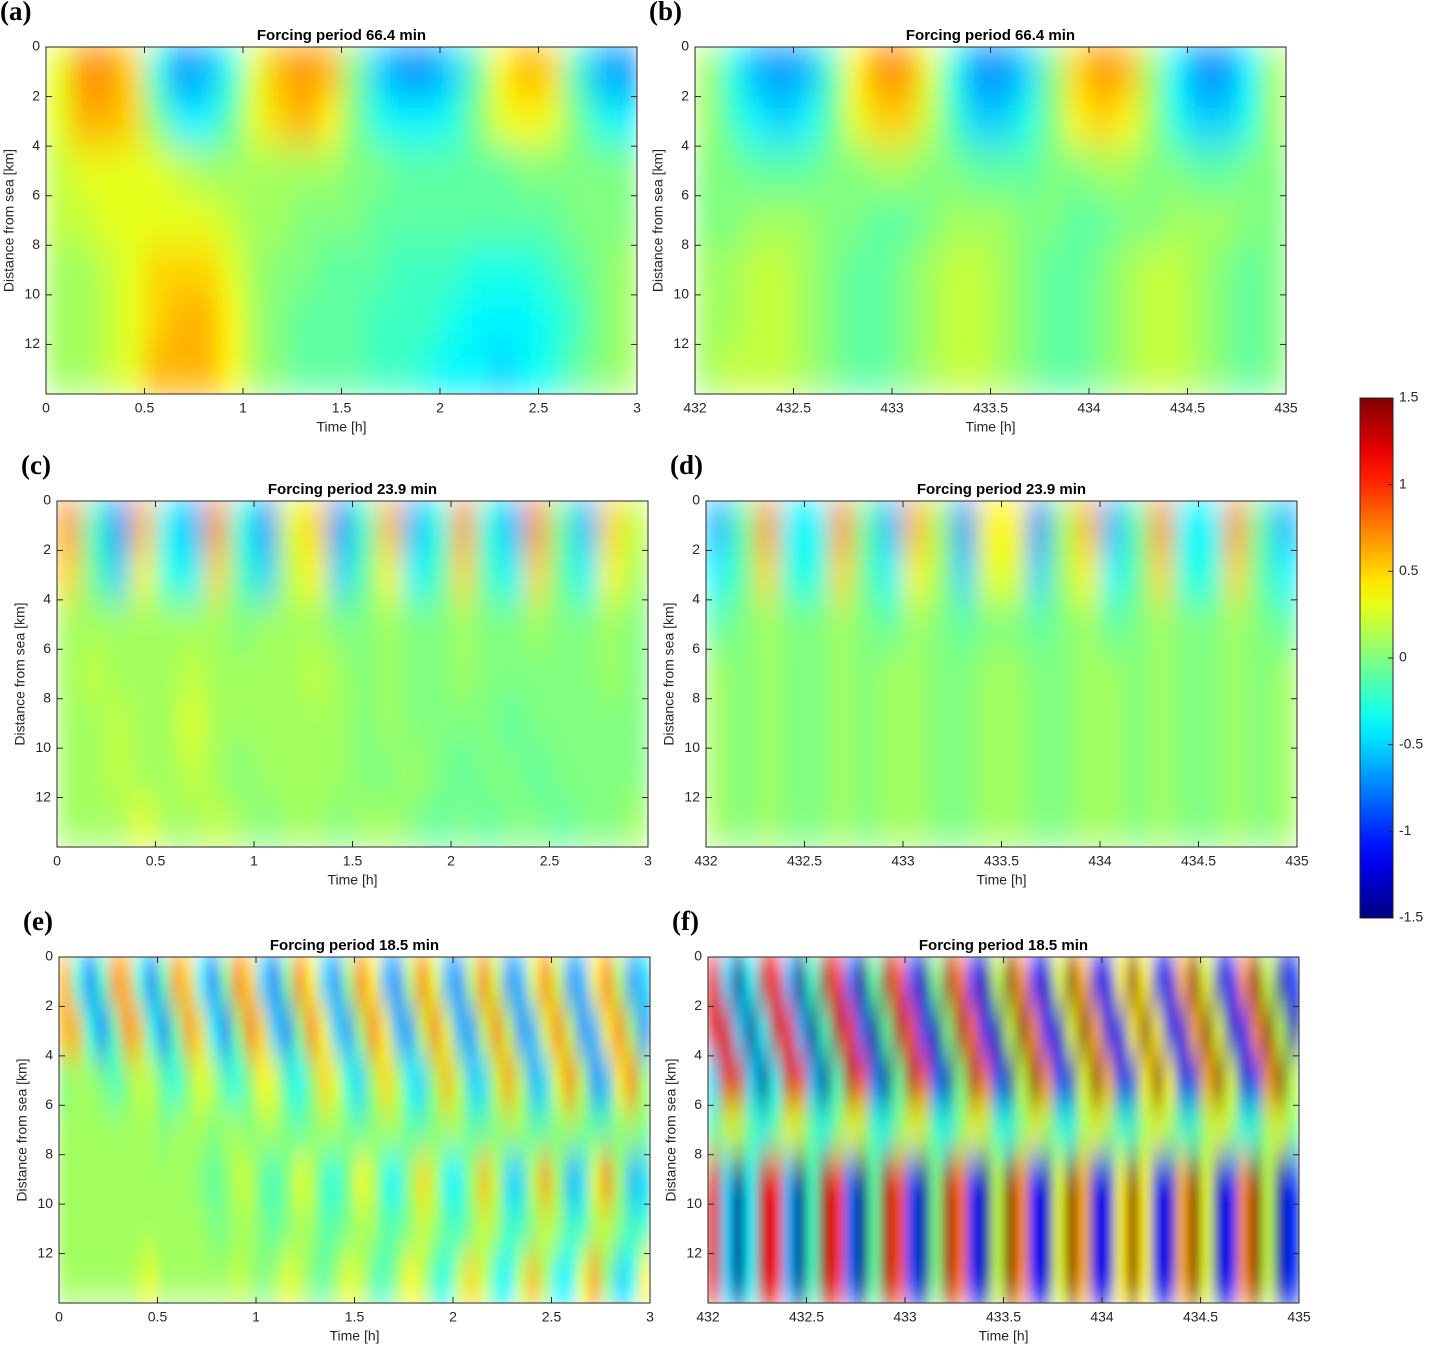 The height and width of the screenshot is (1348, 1435). What do you see at coordinates (451, 861) in the screenshot?
I see `x-tick-label: 2` at bounding box center [451, 861].